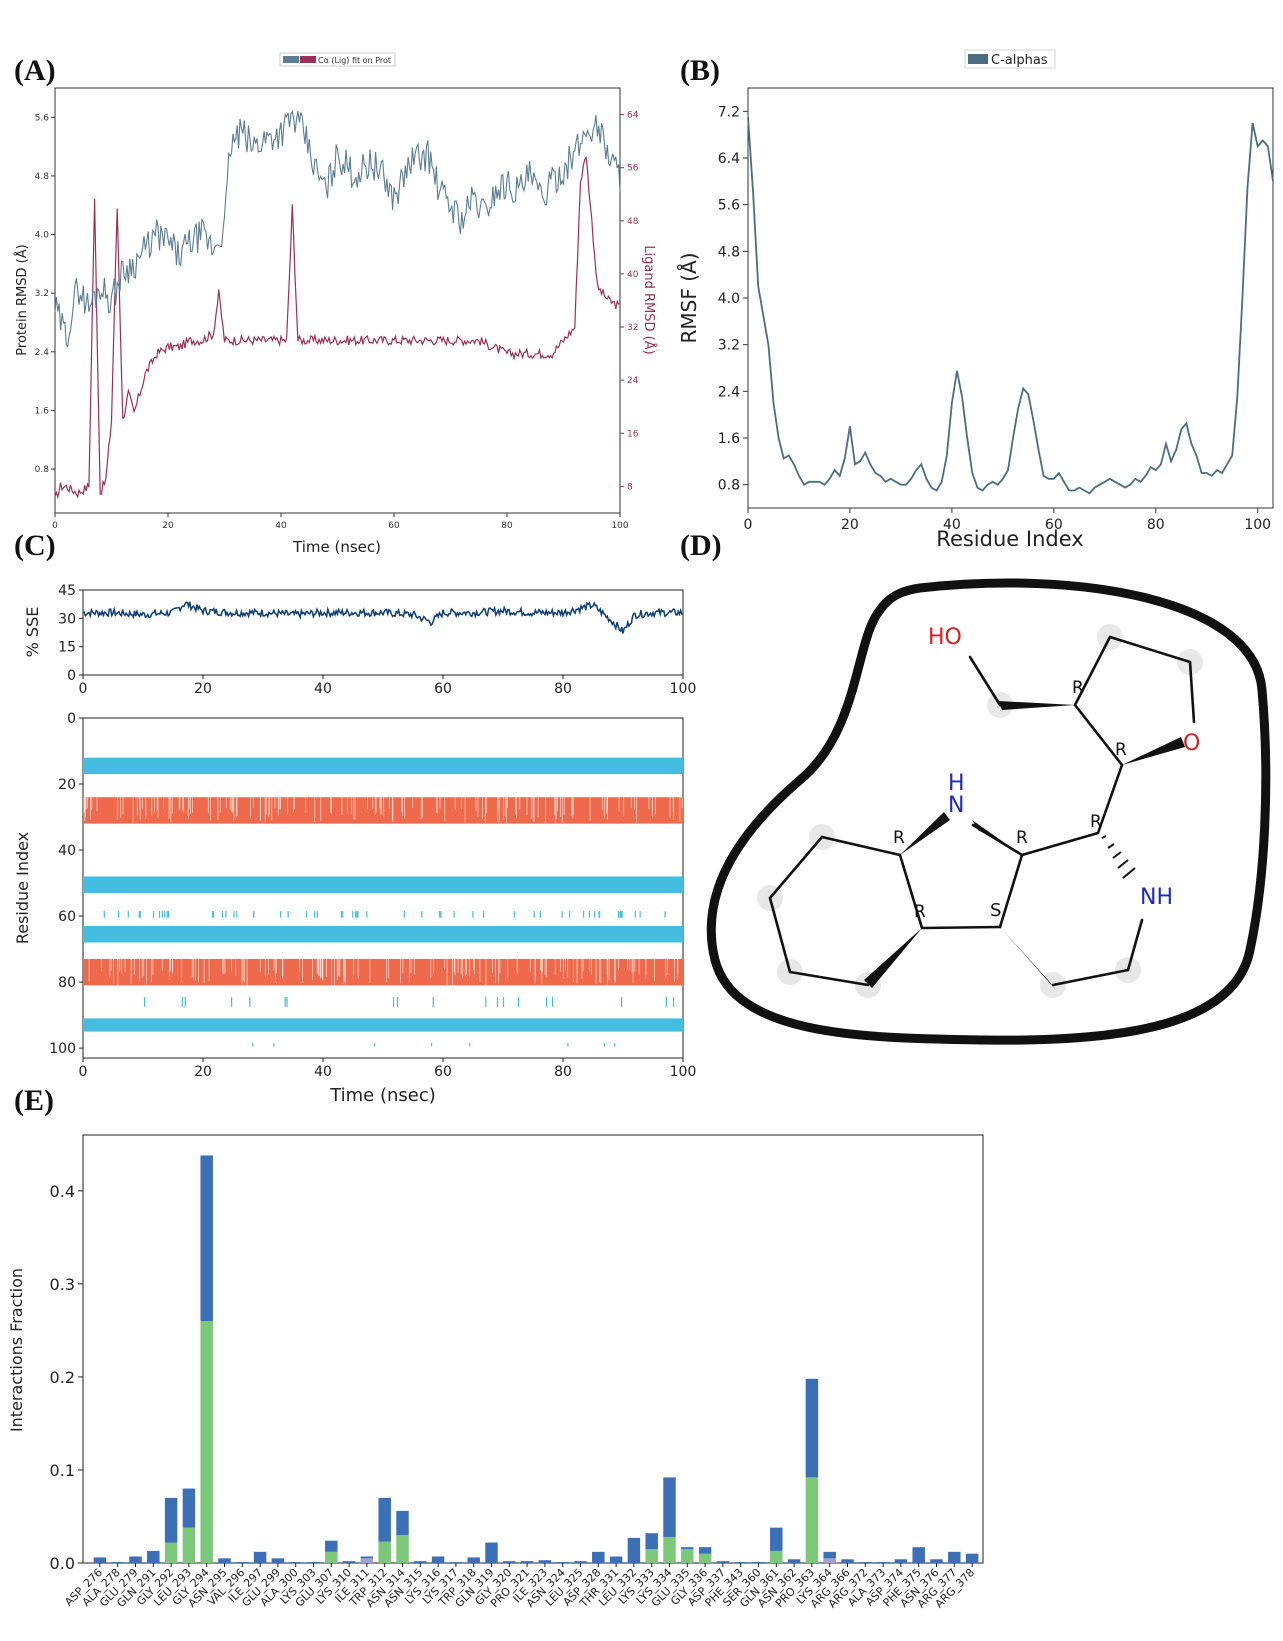 This screenshot has height=1641, width=1283. I want to click on panel-c-sse-ylabel: % SSE, so click(32, 632).